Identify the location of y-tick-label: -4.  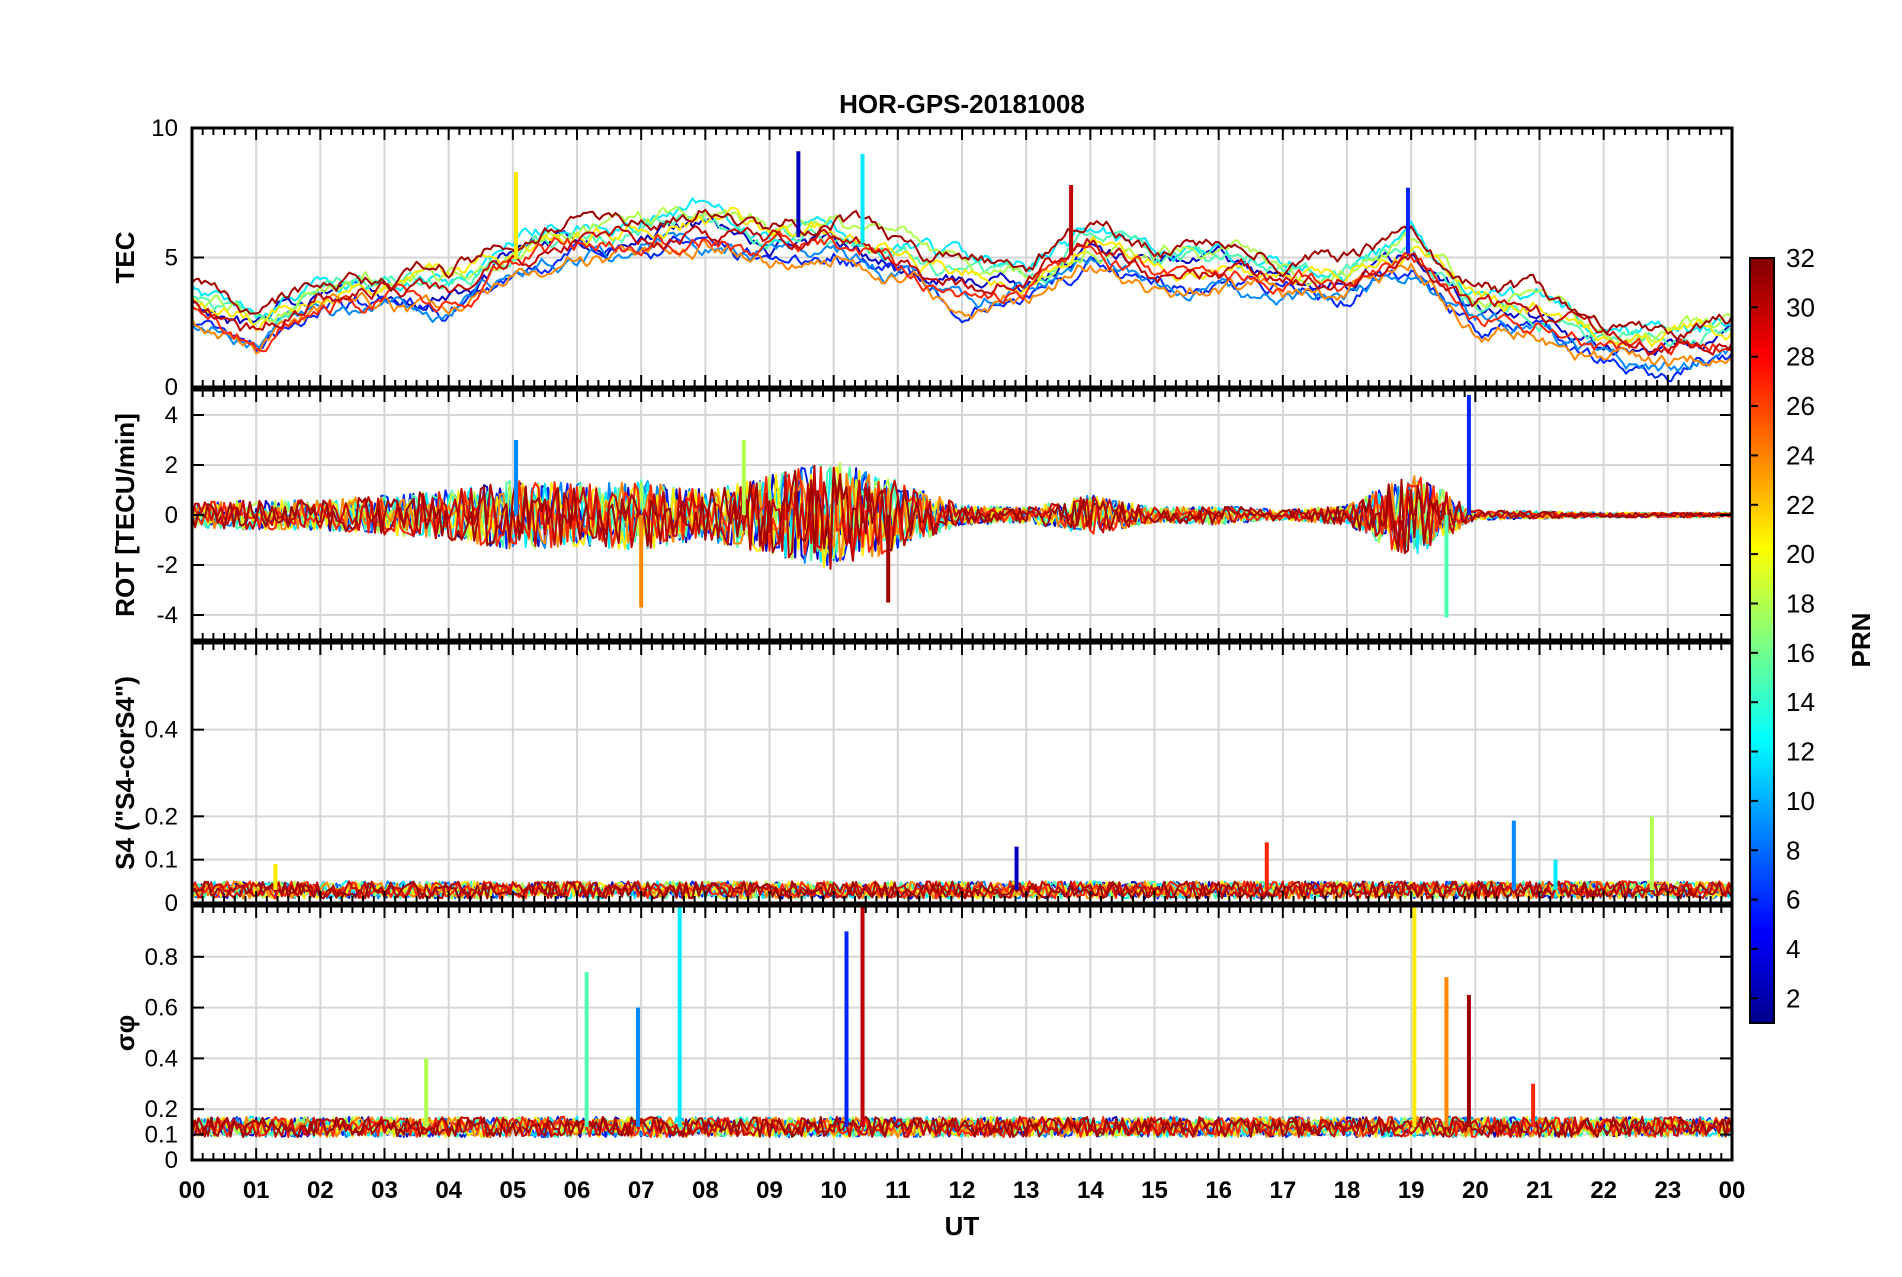
(167, 615).